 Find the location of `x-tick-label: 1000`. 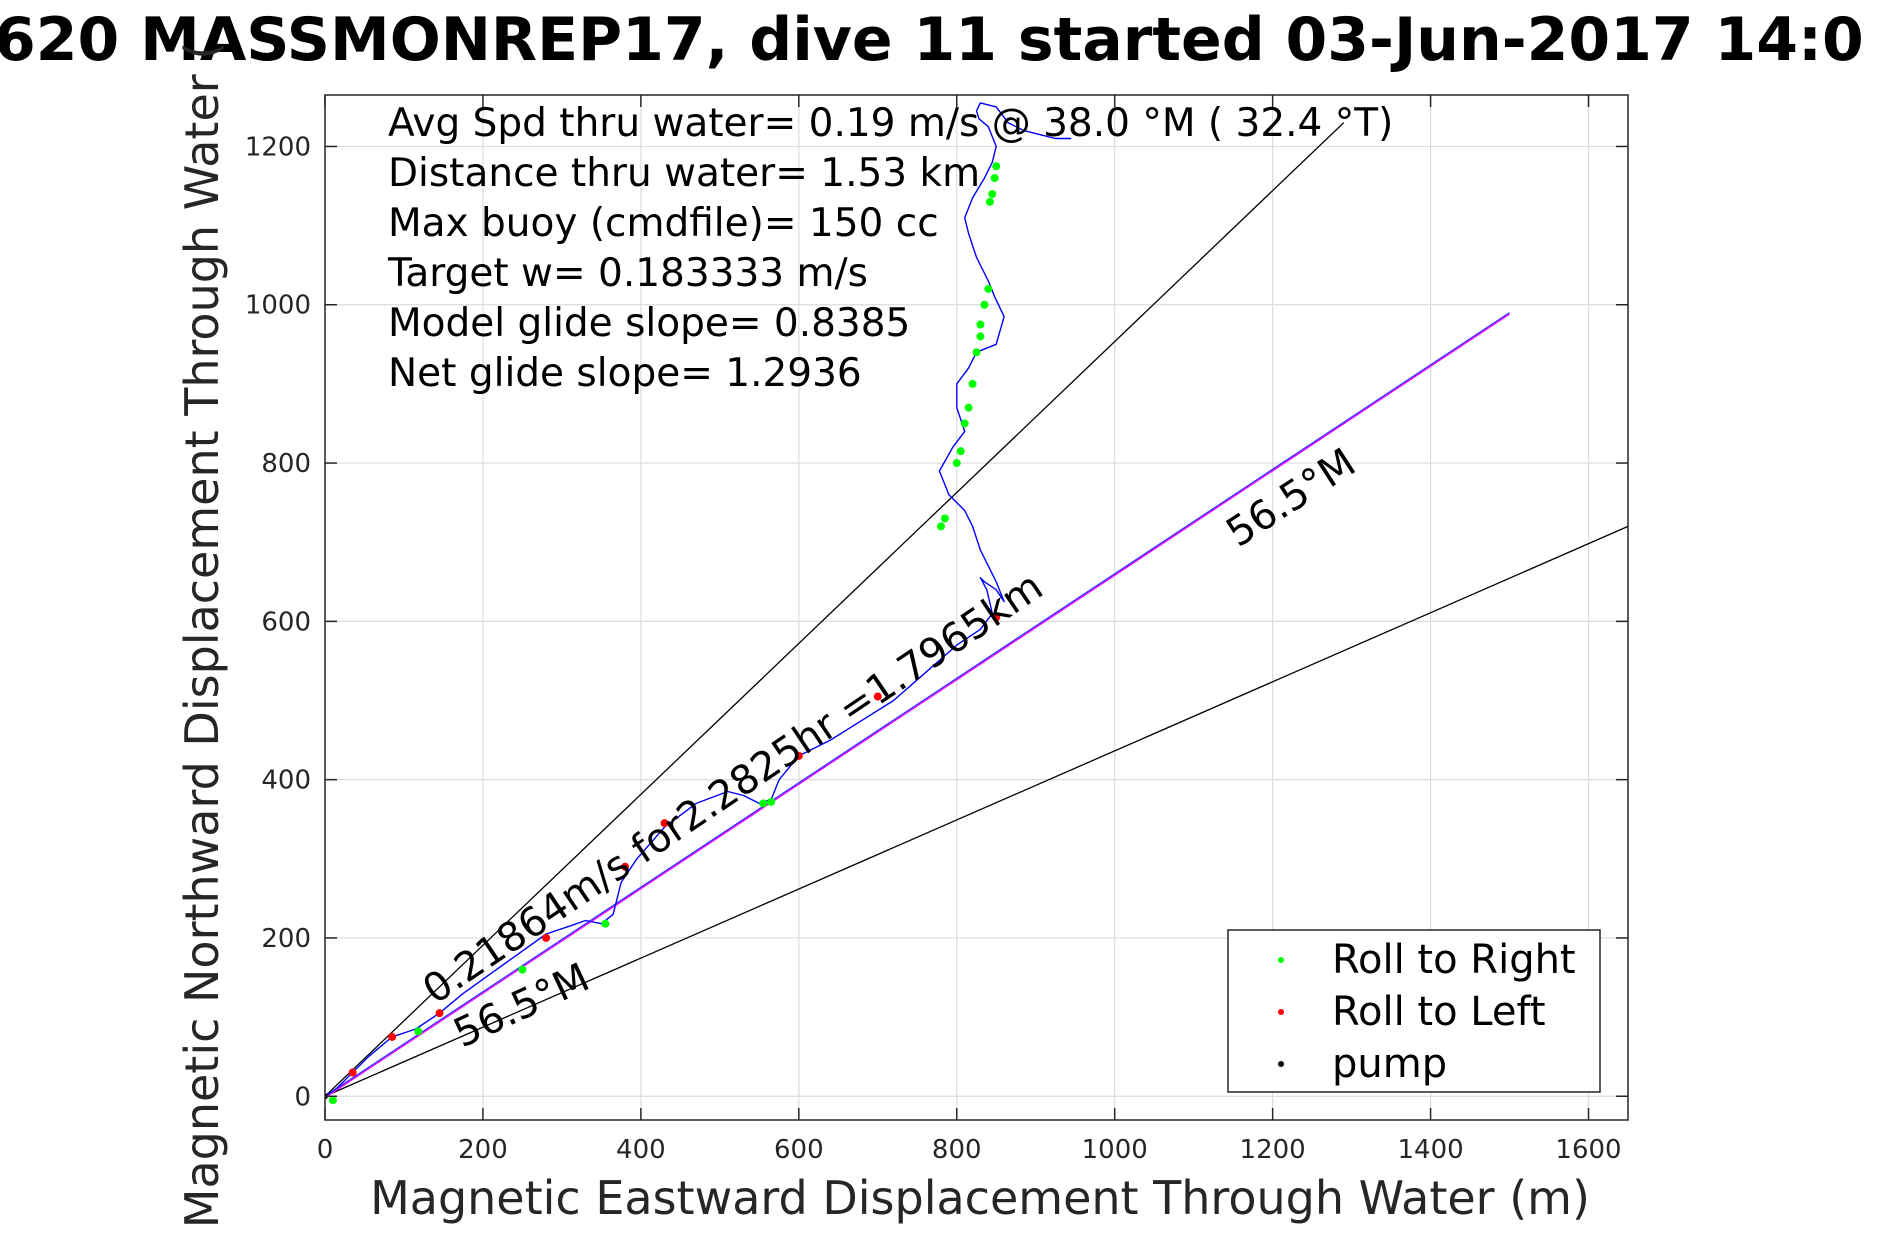

x-tick-label: 1000 is located at coordinates (1115, 1150).